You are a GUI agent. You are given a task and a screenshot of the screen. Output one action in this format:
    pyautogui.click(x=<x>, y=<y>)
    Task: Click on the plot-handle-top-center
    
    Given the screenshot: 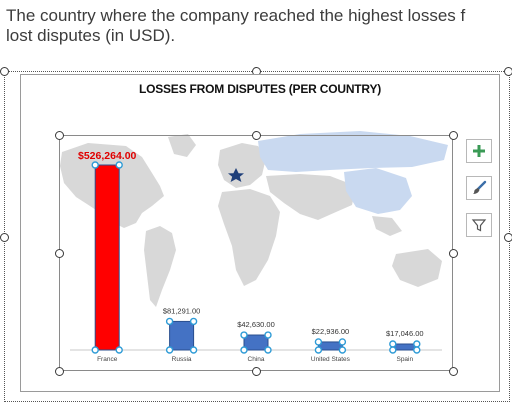 What is the action you would take?
    pyautogui.click(x=256, y=135)
    